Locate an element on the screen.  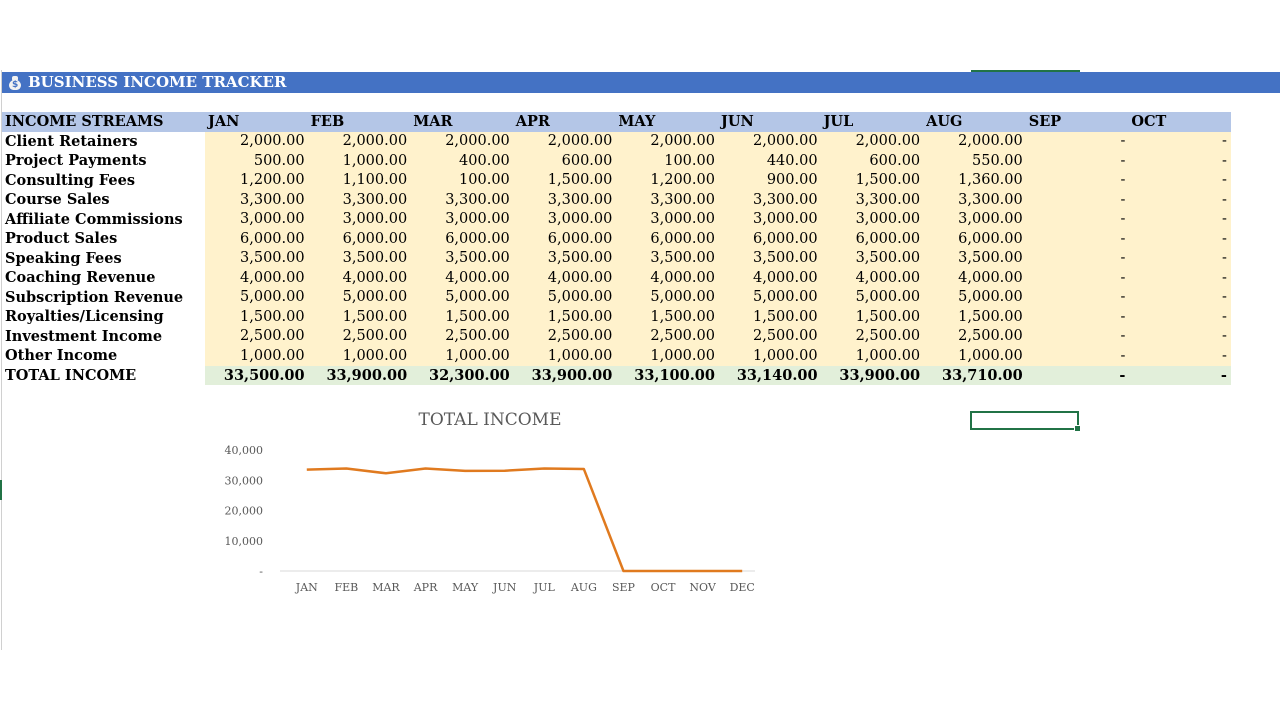
value-cell: 33,500.00 is located at coordinates (256, 375).